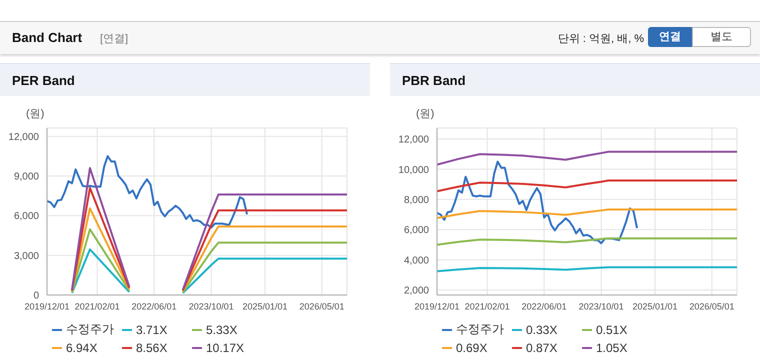 The height and width of the screenshot is (364, 760). I want to click on y-tick-label: 10,000, so click(414, 170).